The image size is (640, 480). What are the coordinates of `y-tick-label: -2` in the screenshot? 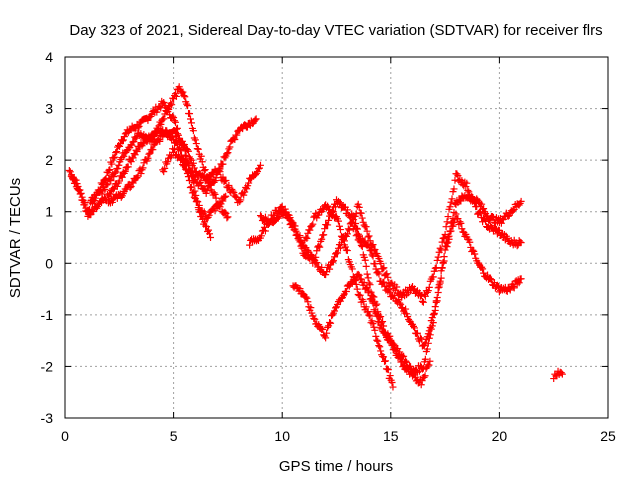 It's located at (47, 366).